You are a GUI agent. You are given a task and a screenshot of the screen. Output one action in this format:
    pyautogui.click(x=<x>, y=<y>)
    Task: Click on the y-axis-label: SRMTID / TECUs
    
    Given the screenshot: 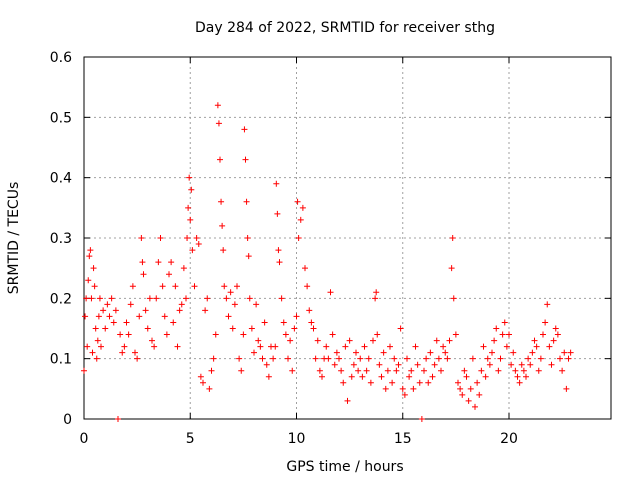 What is the action you would take?
    pyautogui.click(x=14, y=238)
    